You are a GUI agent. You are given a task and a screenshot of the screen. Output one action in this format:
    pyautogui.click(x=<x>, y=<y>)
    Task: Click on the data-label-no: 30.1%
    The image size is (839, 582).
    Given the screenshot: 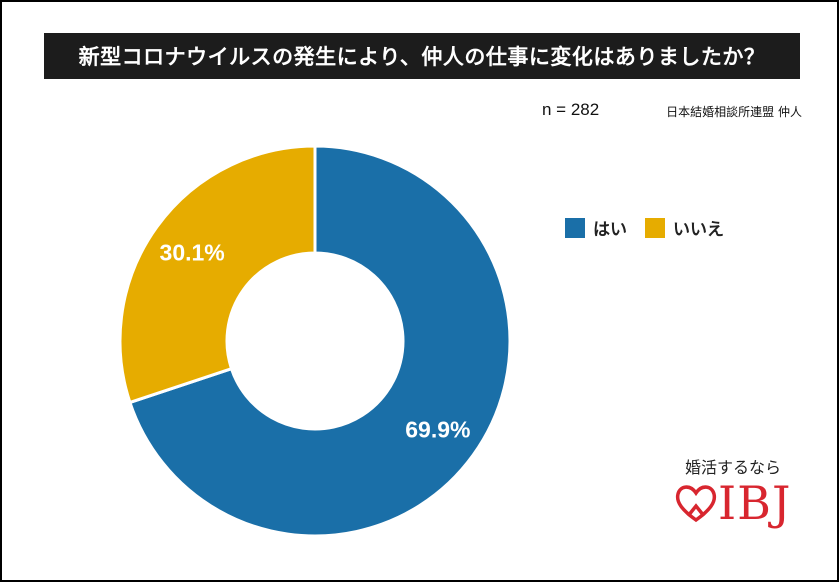 What is the action you would take?
    pyautogui.click(x=192, y=252)
    